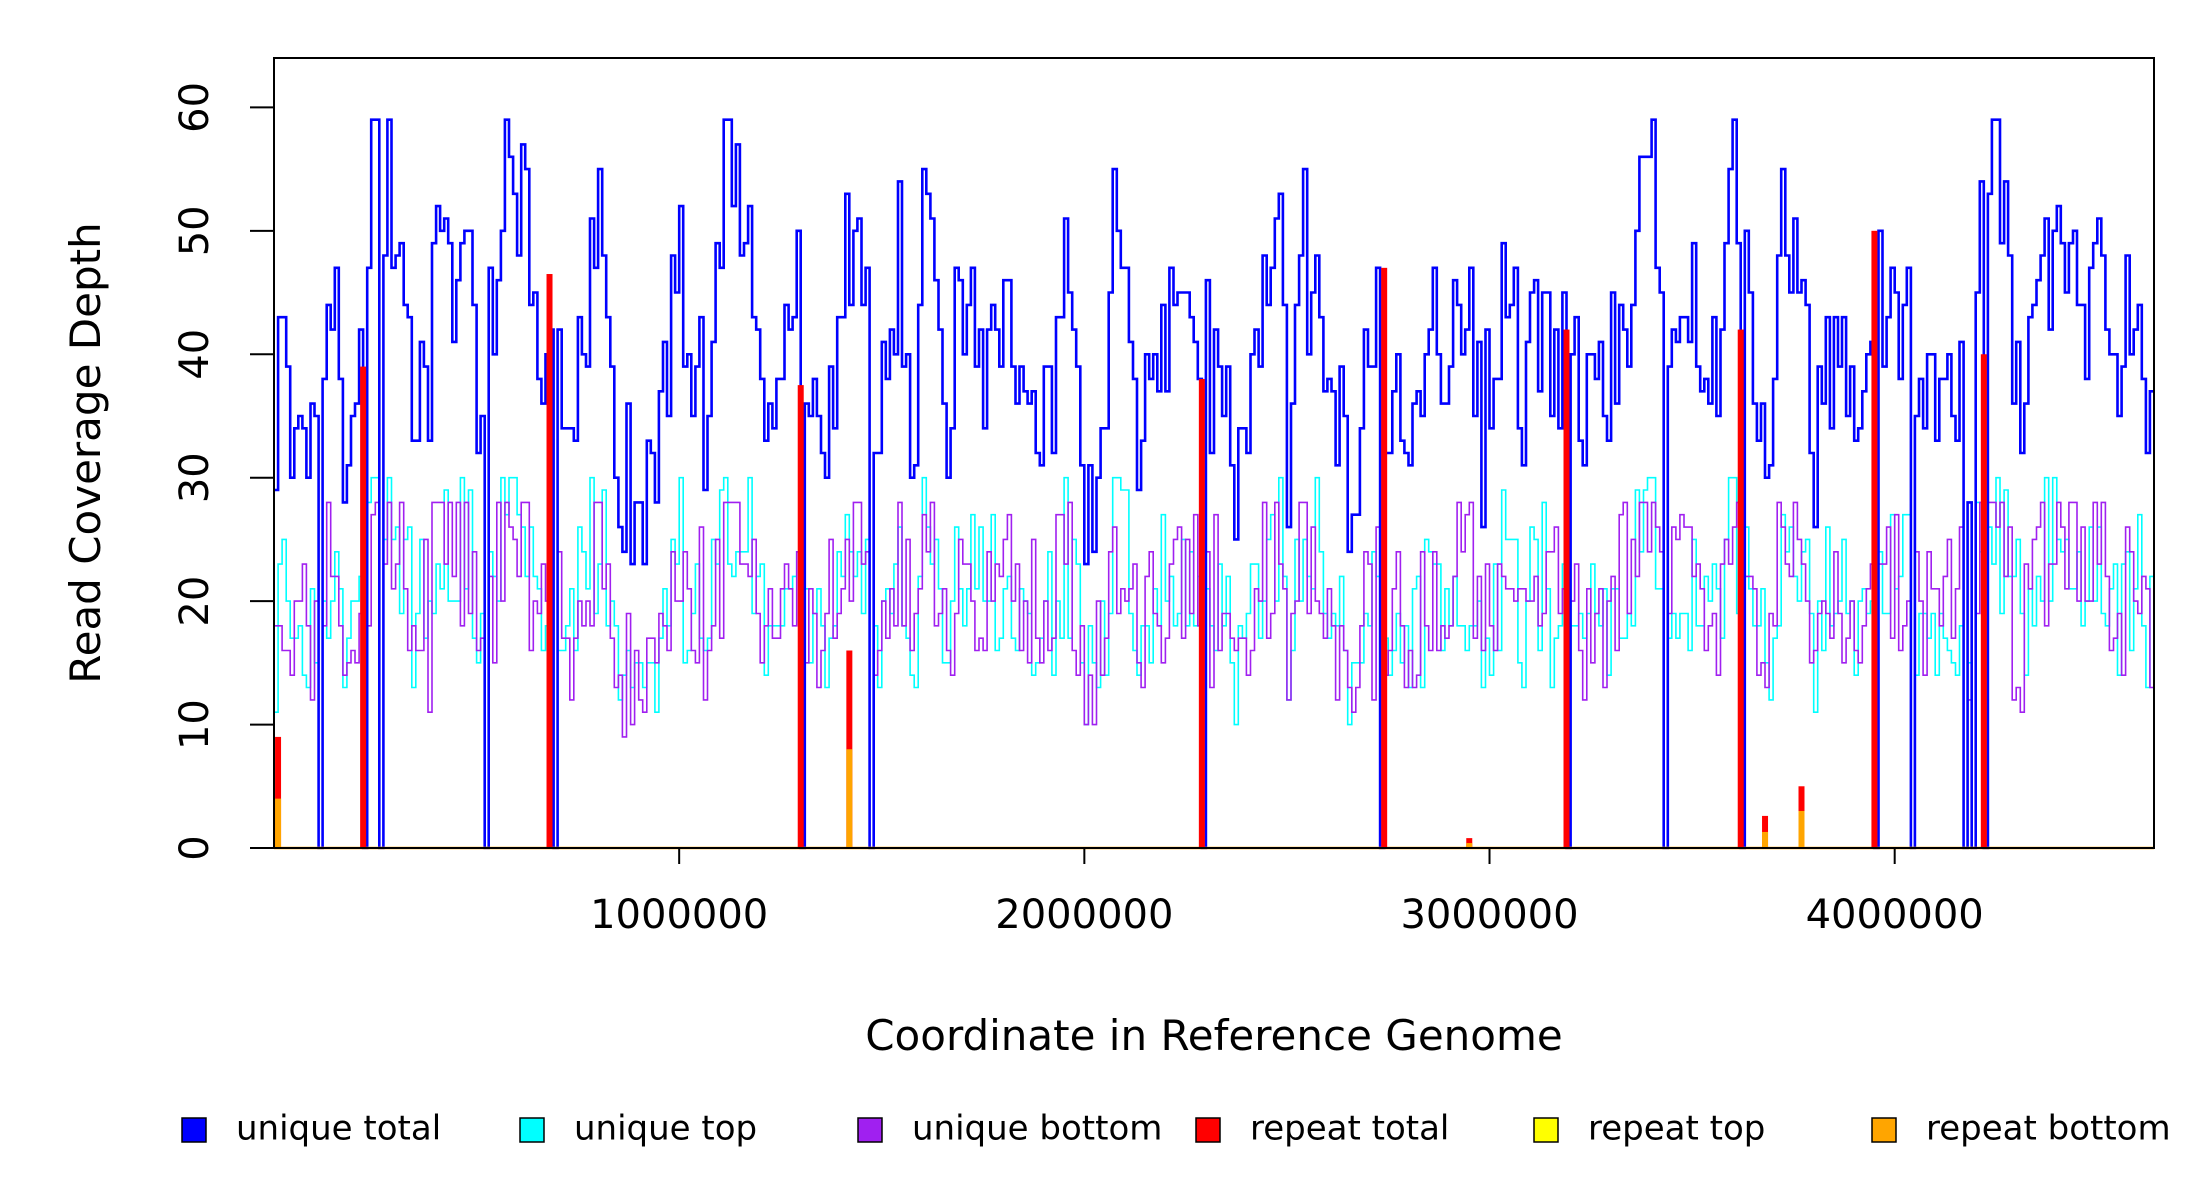  Describe the element at coordinates (195, 724) in the screenshot. I see `y-tick-label: 10` at that location.